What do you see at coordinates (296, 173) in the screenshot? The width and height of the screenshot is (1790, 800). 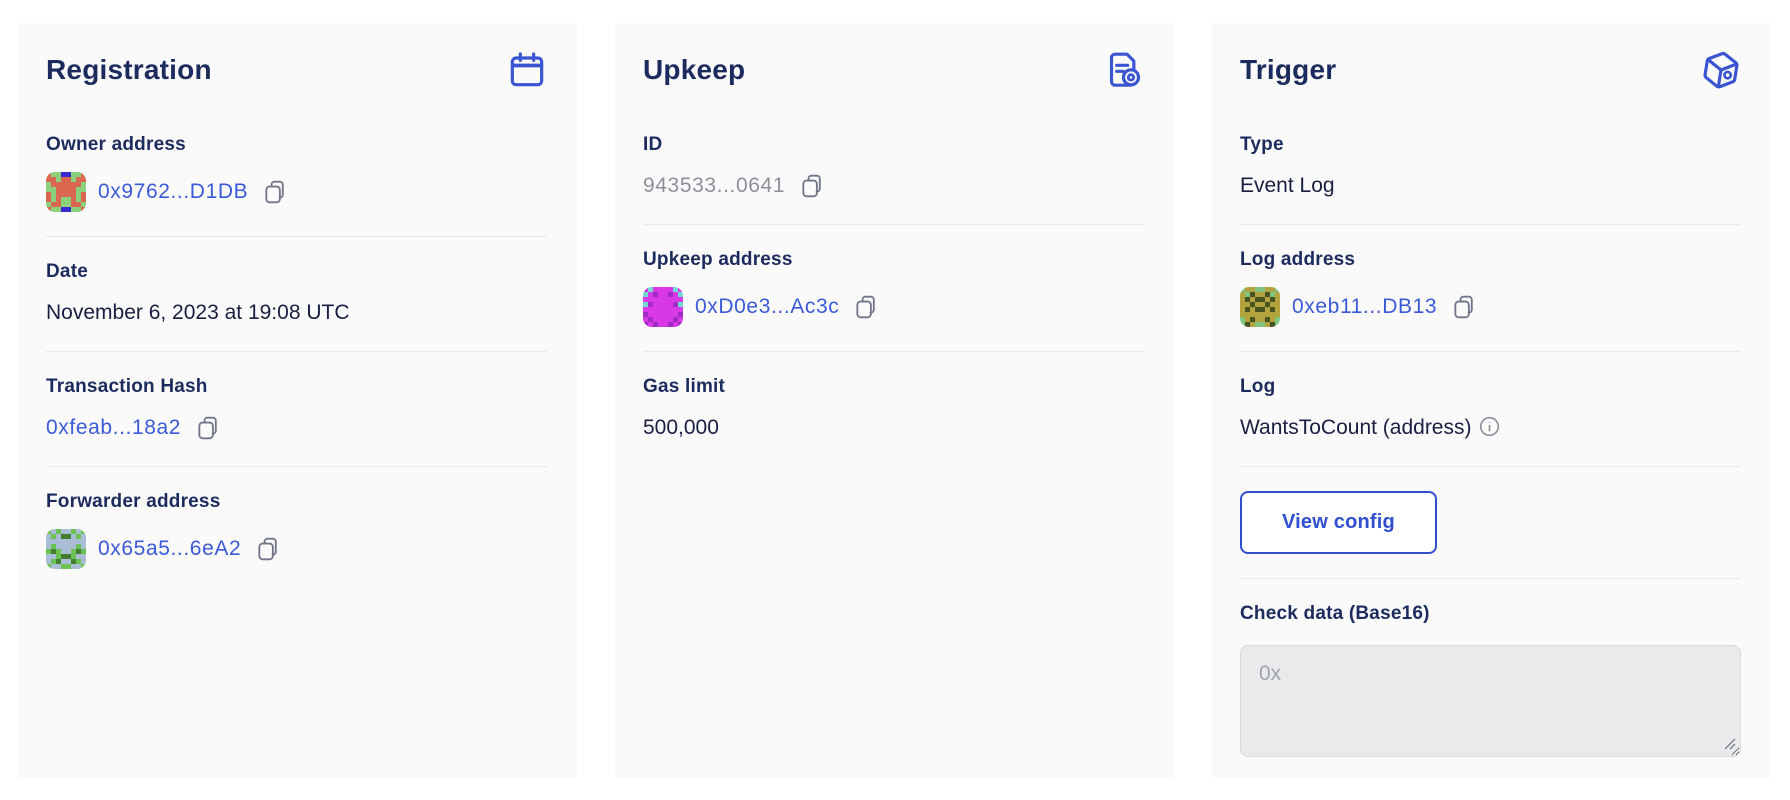 I see `owner-address-row: Owner address 0x9762...D1DB` at bounding box center [296, 173].